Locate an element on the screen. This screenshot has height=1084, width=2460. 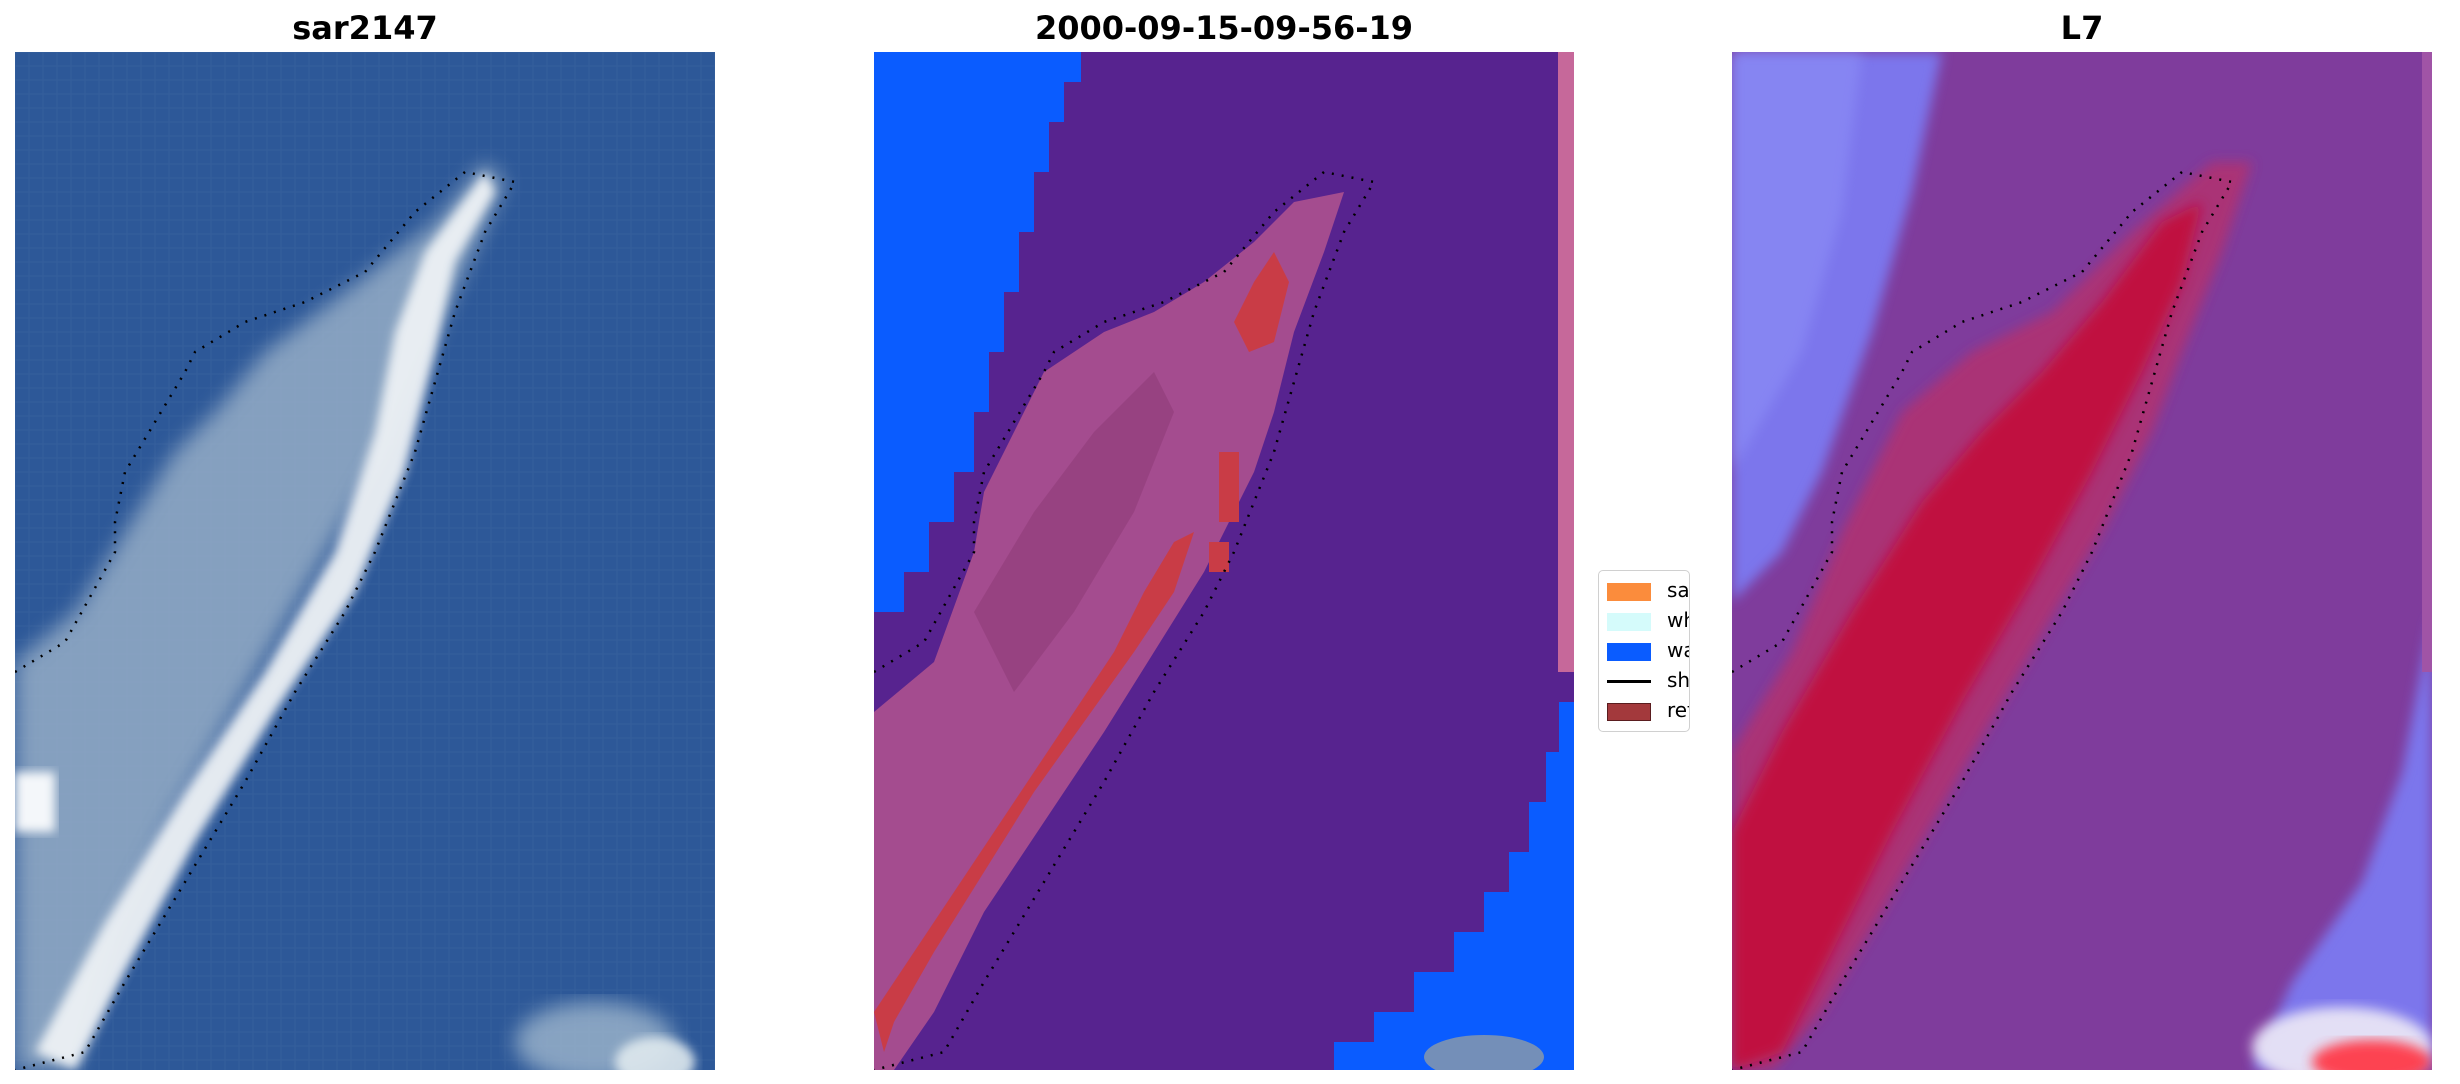
legend-item-water: water is located at coordinates (1648, 650).